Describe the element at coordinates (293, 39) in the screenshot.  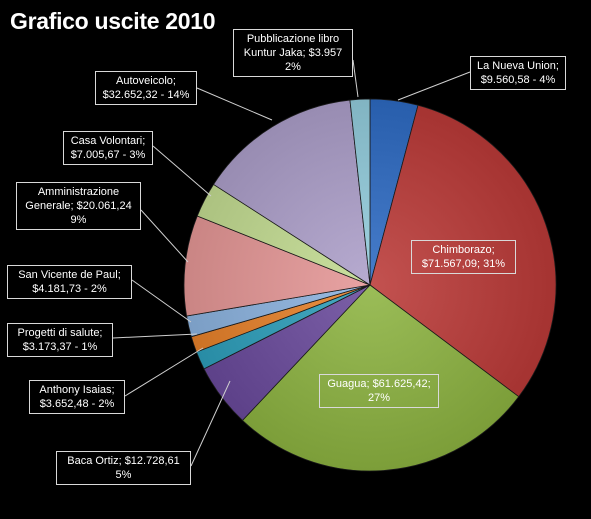
I see `label-line: Pubblicazione libro` at that location.